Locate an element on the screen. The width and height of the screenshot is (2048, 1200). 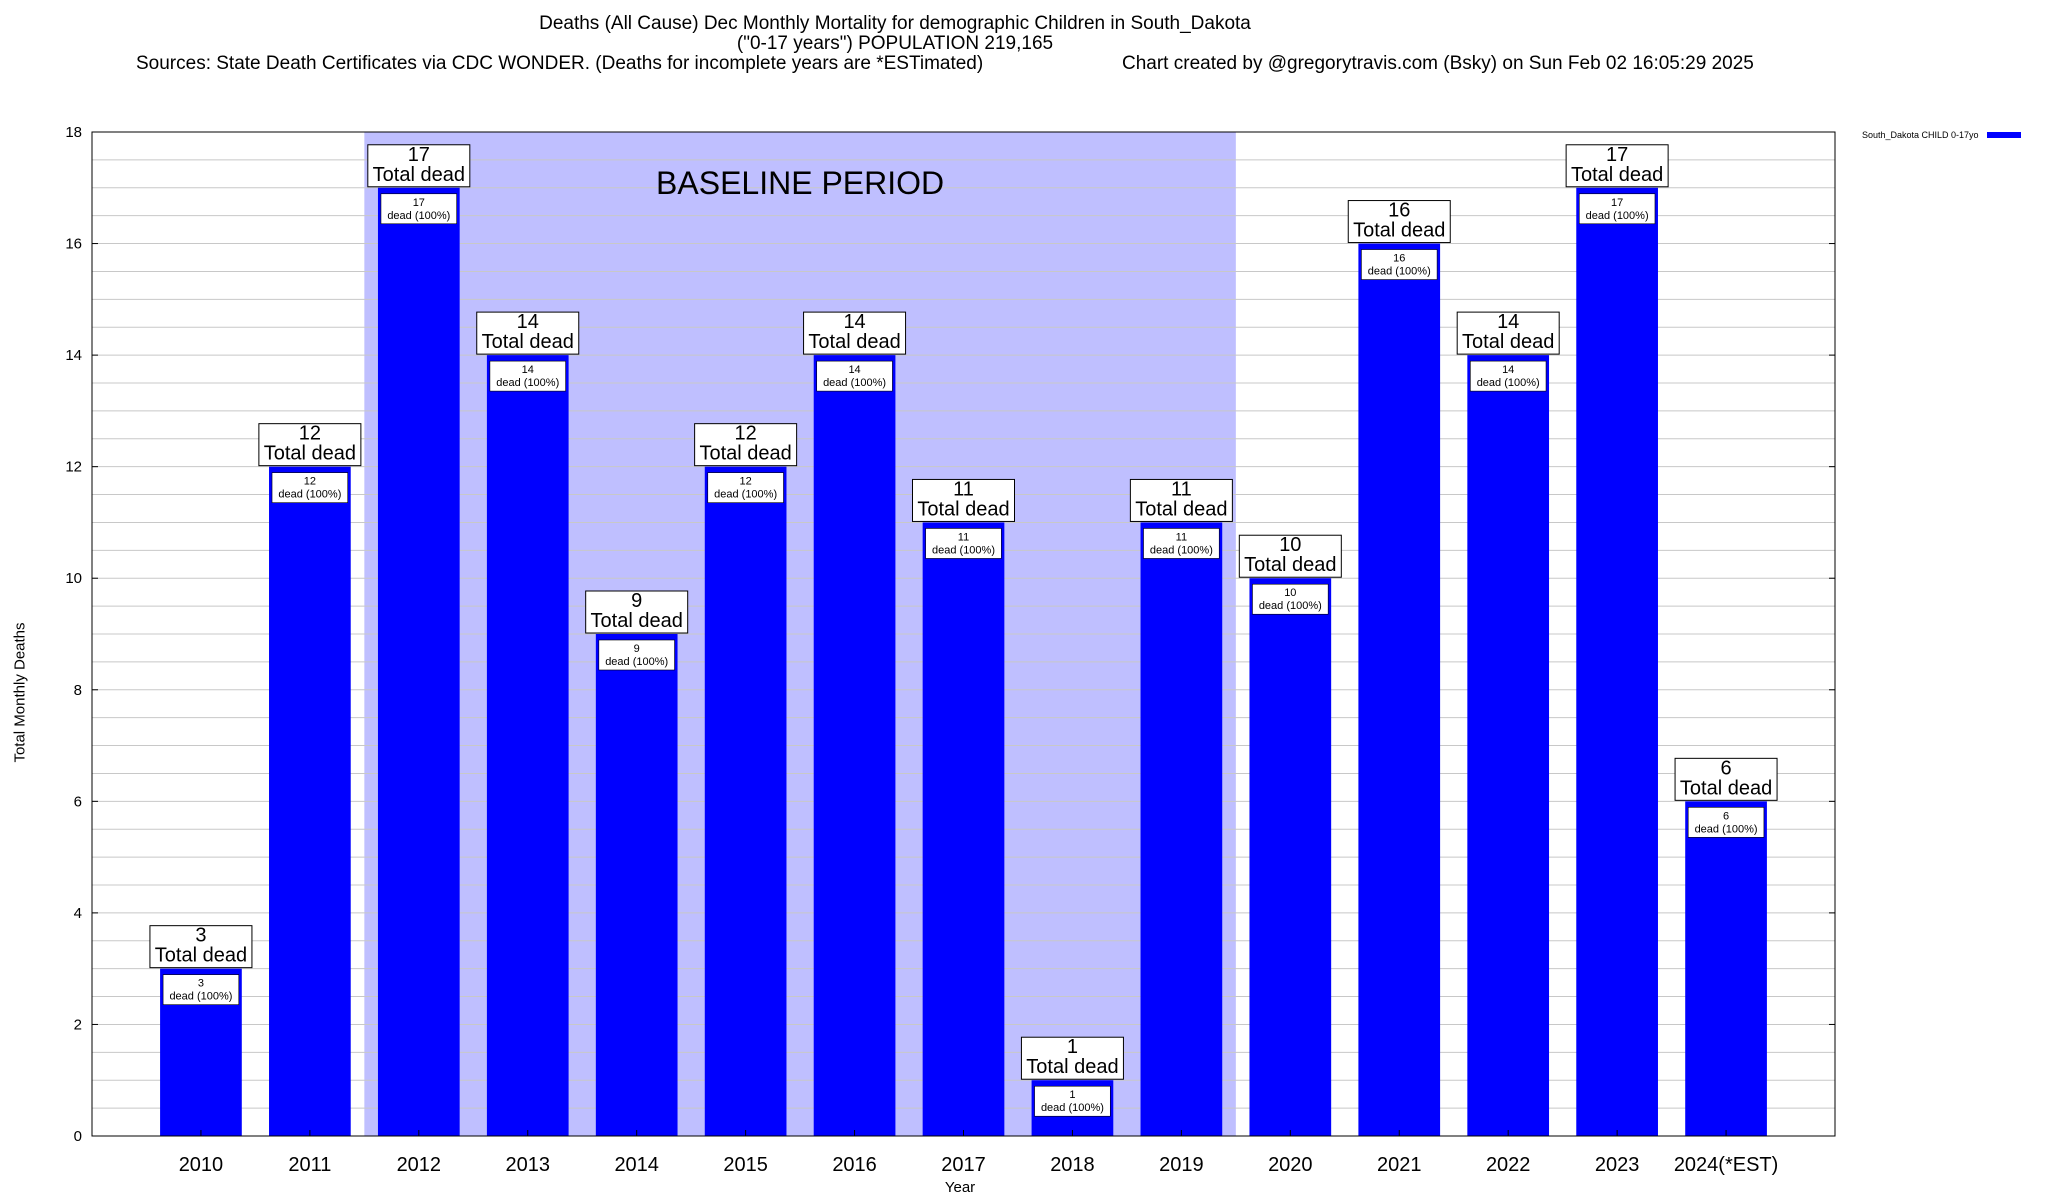
bar-total-value-label: 17 is located at coordinates (1617, 155).